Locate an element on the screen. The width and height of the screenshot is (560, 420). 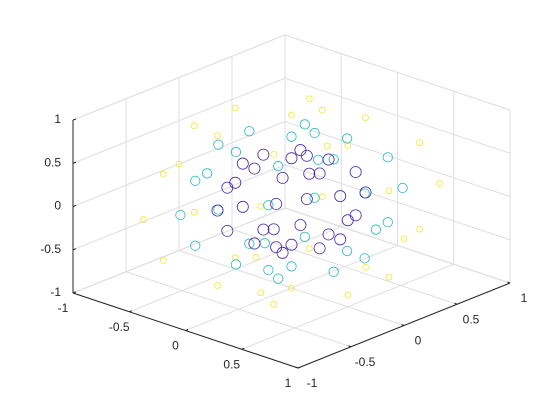
y-tick-label: 0.5 is located at coordinates (471, 319).